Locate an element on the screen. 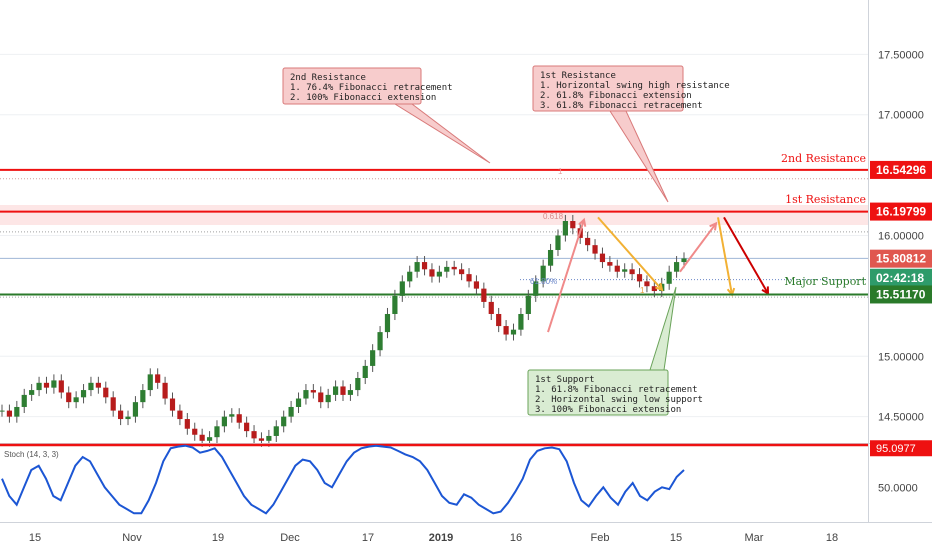  swing-arrow-up-2-head is located at coordinates (713, 226).